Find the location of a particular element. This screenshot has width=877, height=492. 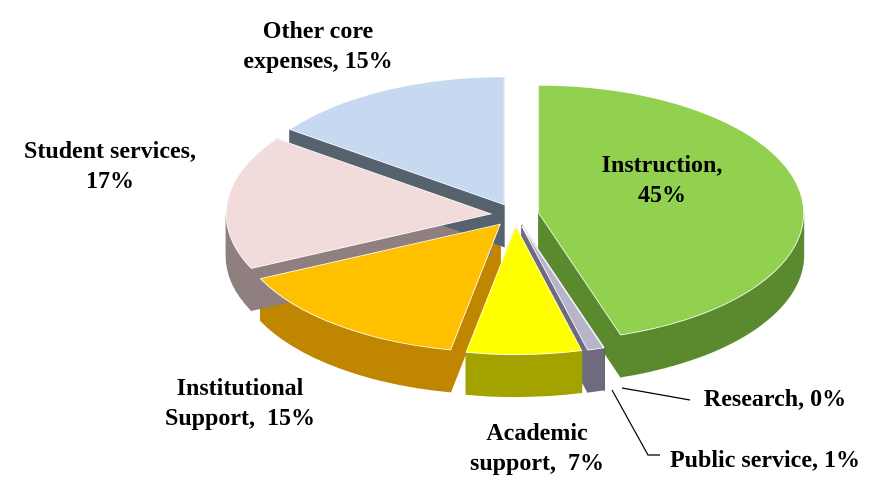

data-label: Student services, 17% is located at coordinates (113, 166).